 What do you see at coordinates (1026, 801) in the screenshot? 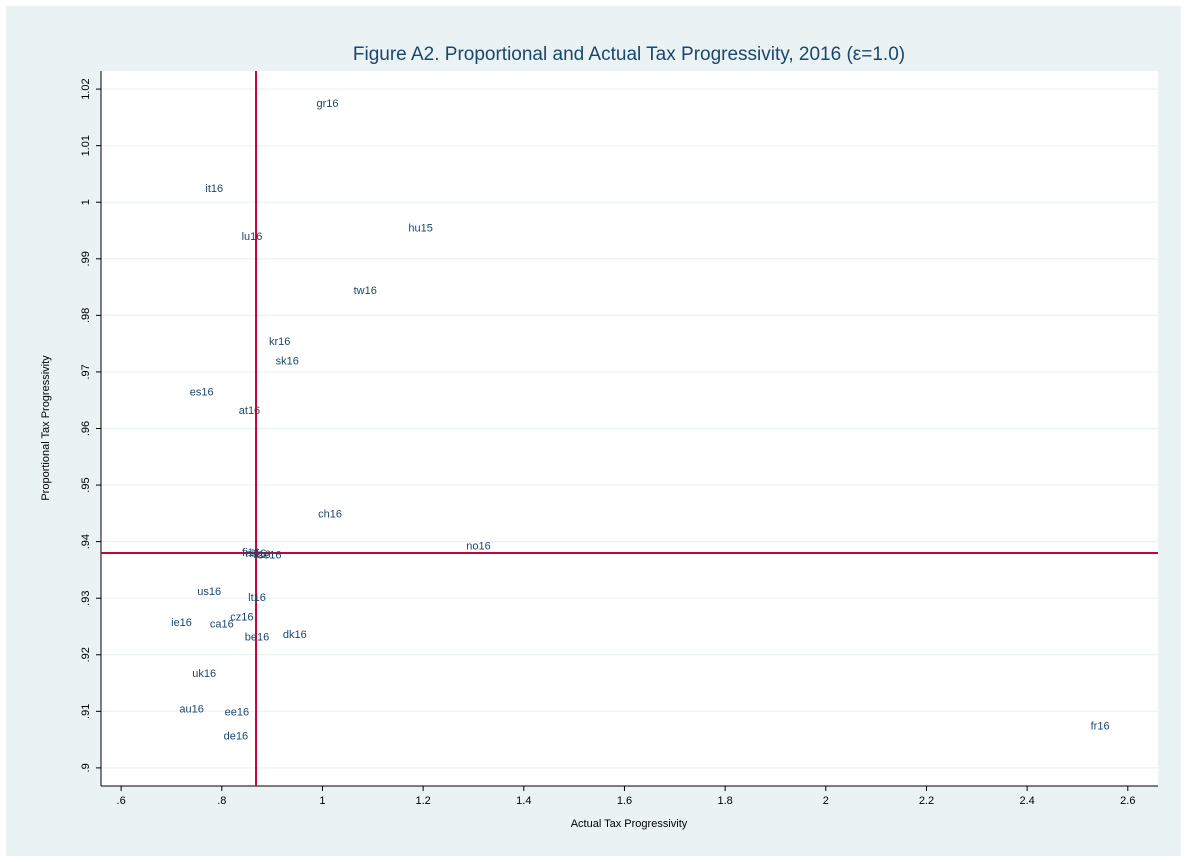
I see `x-tick-label: 2.4` at bounding box center [1026, 801].